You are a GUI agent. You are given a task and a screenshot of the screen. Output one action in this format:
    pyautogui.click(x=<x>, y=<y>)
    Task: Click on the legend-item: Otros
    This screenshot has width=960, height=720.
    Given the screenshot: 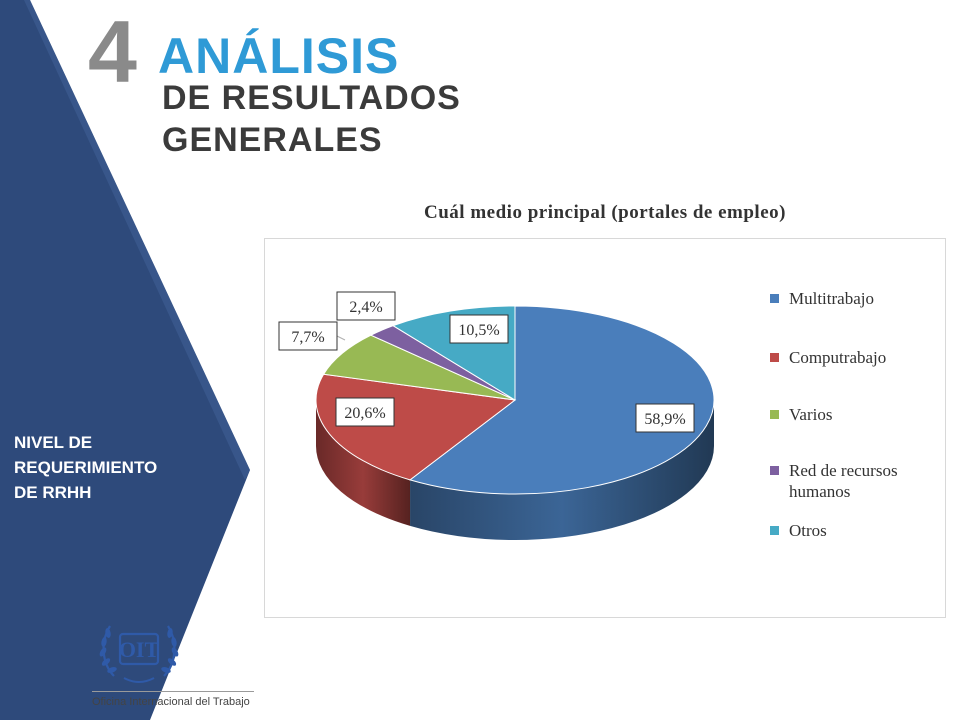 What is the action you would take?
    pyautogui.click(x=798, y=530)
    